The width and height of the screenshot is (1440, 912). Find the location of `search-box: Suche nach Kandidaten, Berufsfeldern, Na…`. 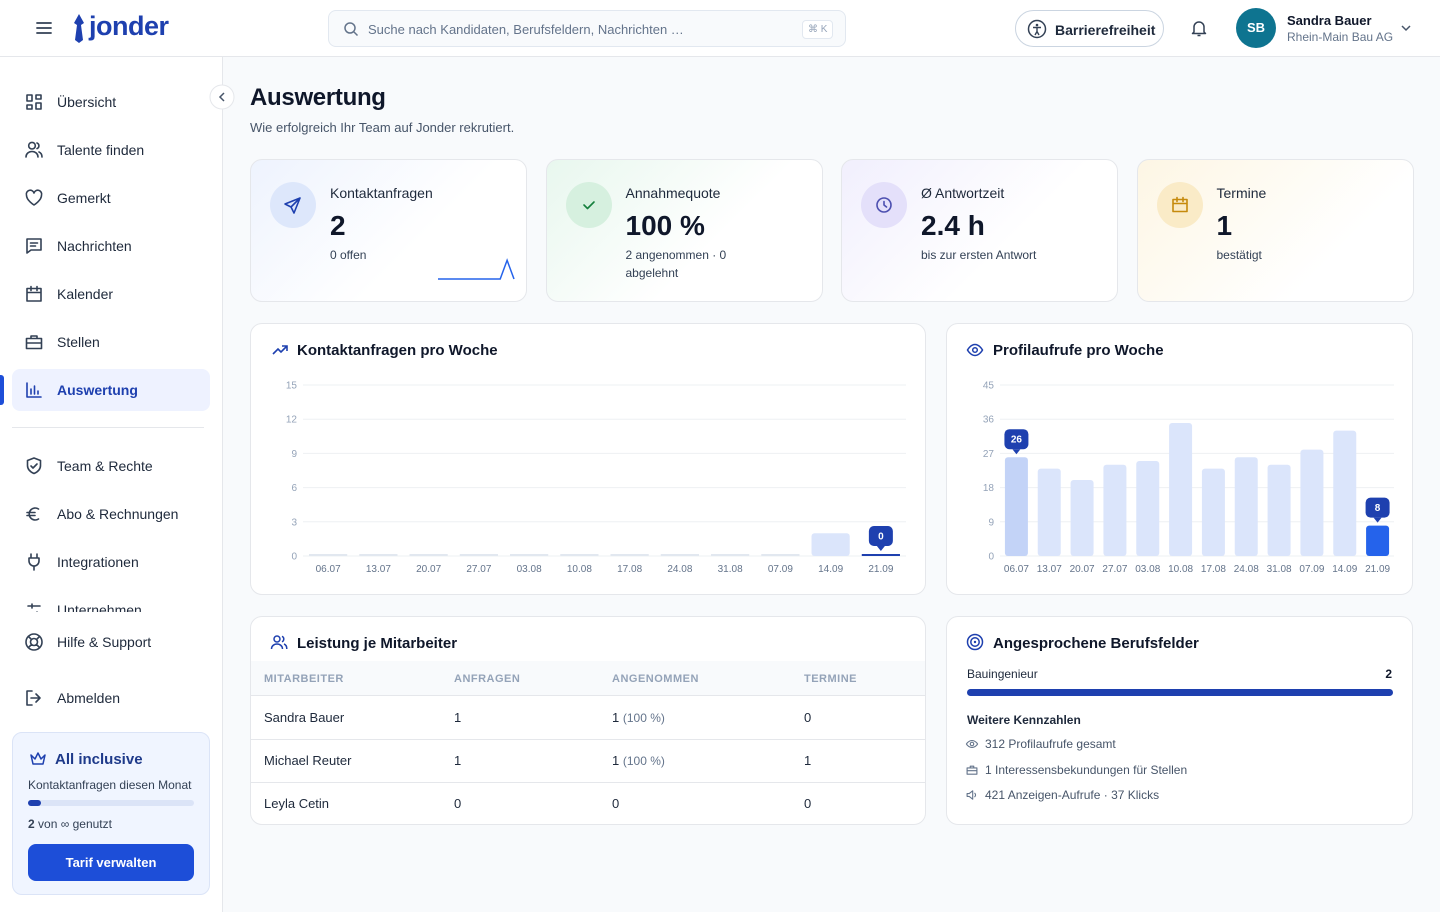

search-box: Suche nach Kandidaten, Berufsfeldern, Na… is located at coordinates (587, 28).